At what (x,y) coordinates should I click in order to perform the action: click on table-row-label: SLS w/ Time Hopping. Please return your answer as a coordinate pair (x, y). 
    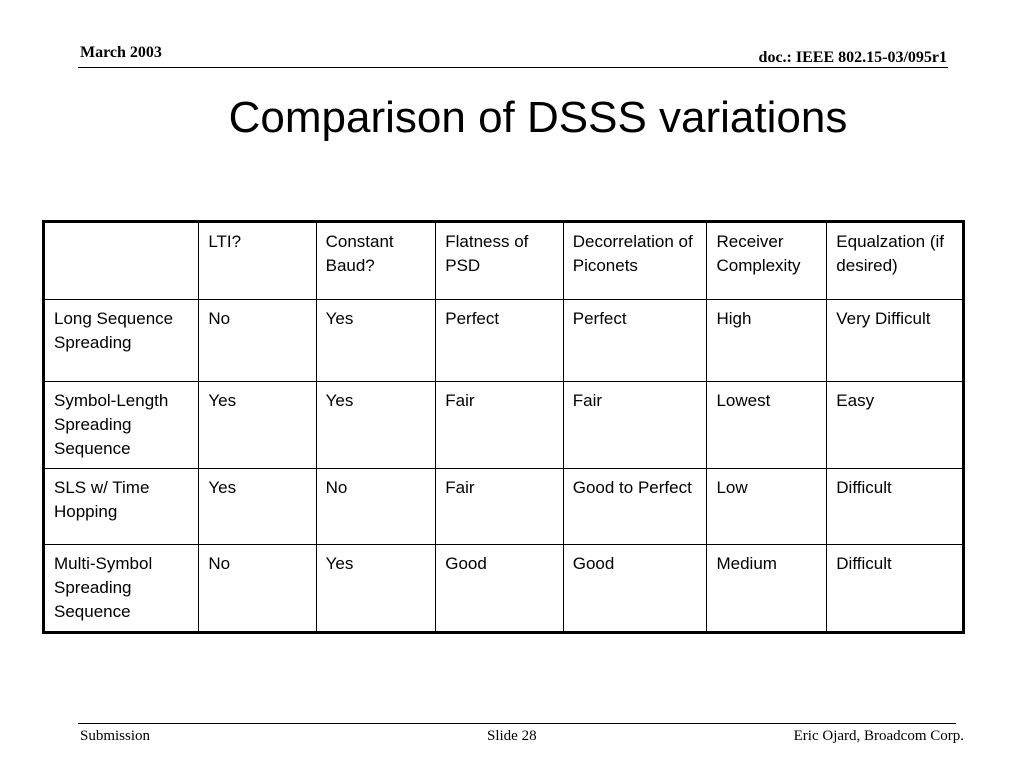
    Looking at the image, I should click on (121, 506).